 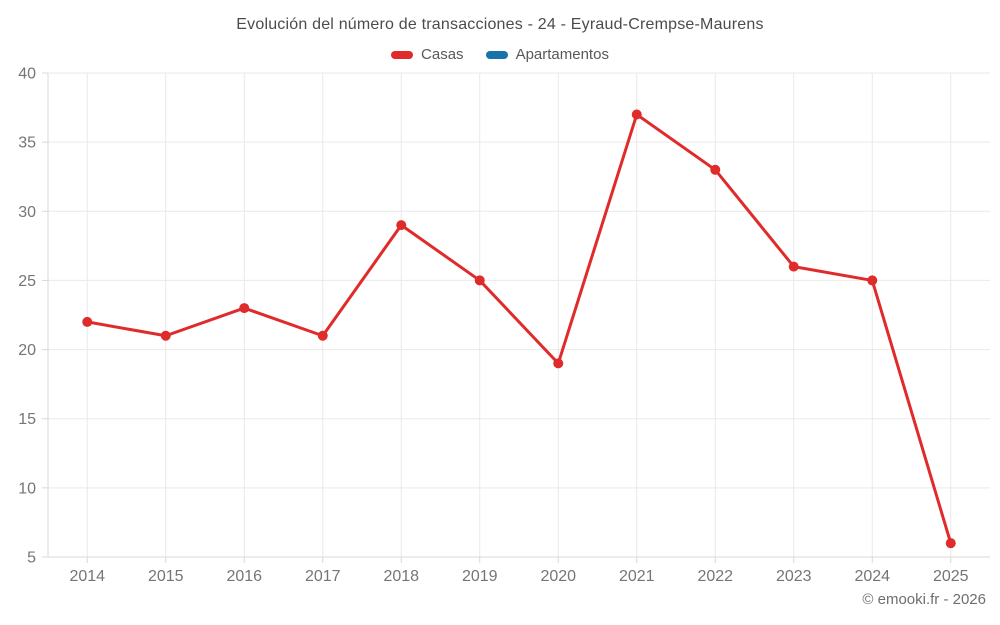 What do you see at coordinates (323, 576) in the screenshot?
I see `svg-text: 2017` at bounding box center [323, 576].